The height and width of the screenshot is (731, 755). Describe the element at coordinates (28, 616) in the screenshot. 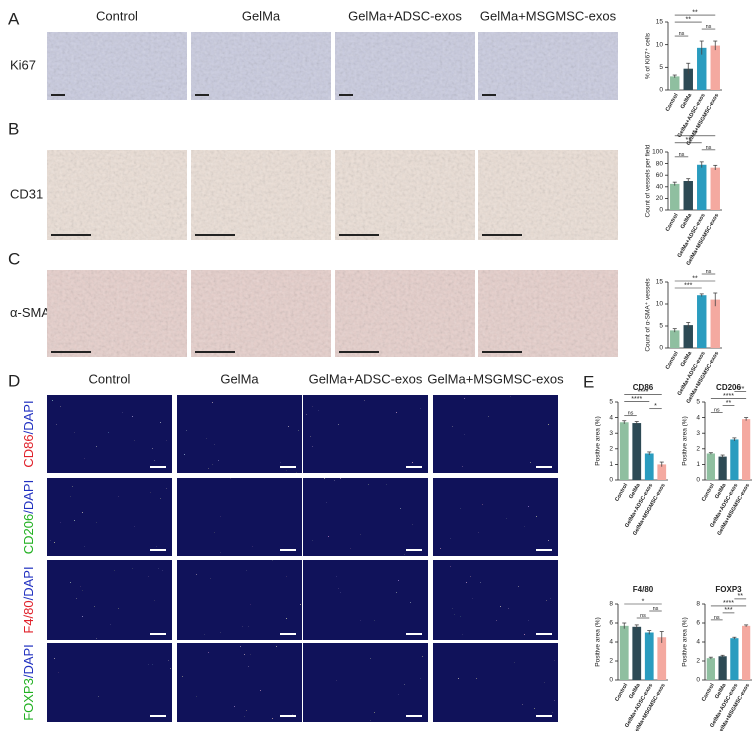

I see `row-label-part: F4/80` at that location.